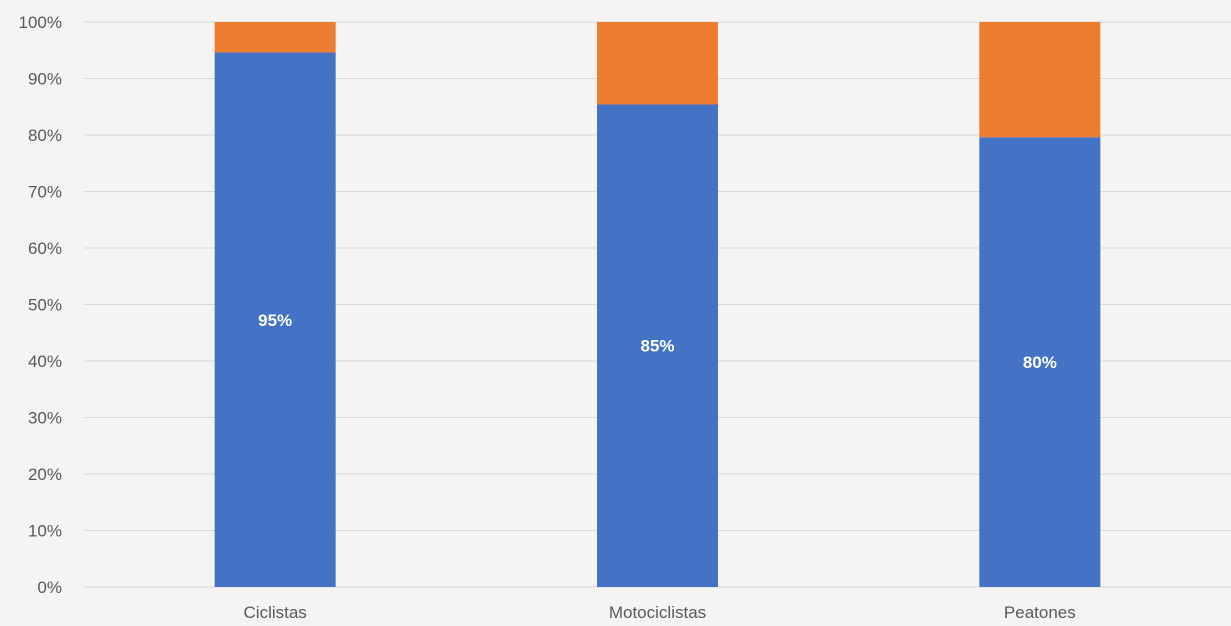 Image resolution: width=1231 pixels, height=626 pixels. I want to click on data-label: 80%, so click(1040, 362).